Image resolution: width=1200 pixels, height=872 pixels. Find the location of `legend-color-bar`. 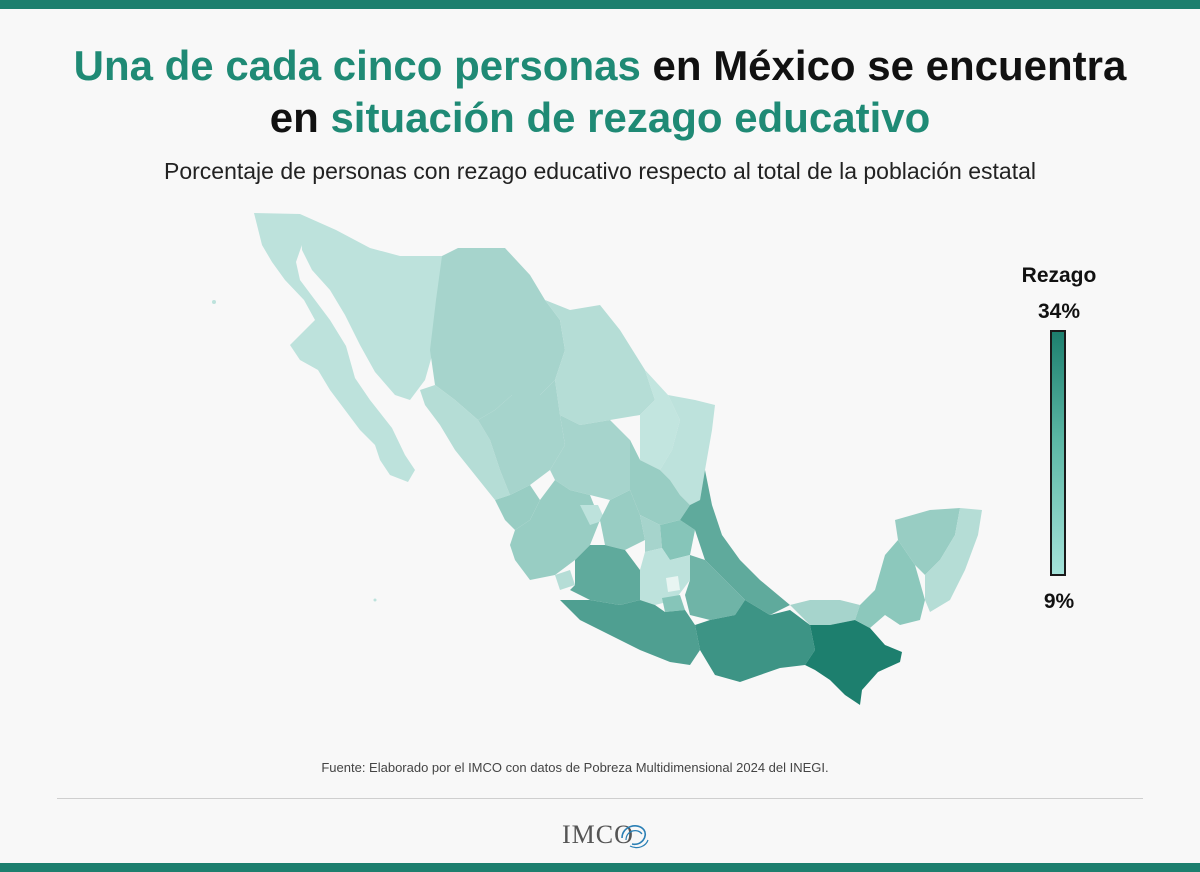

legend-color-bar is located at coordinates (1058, 453).